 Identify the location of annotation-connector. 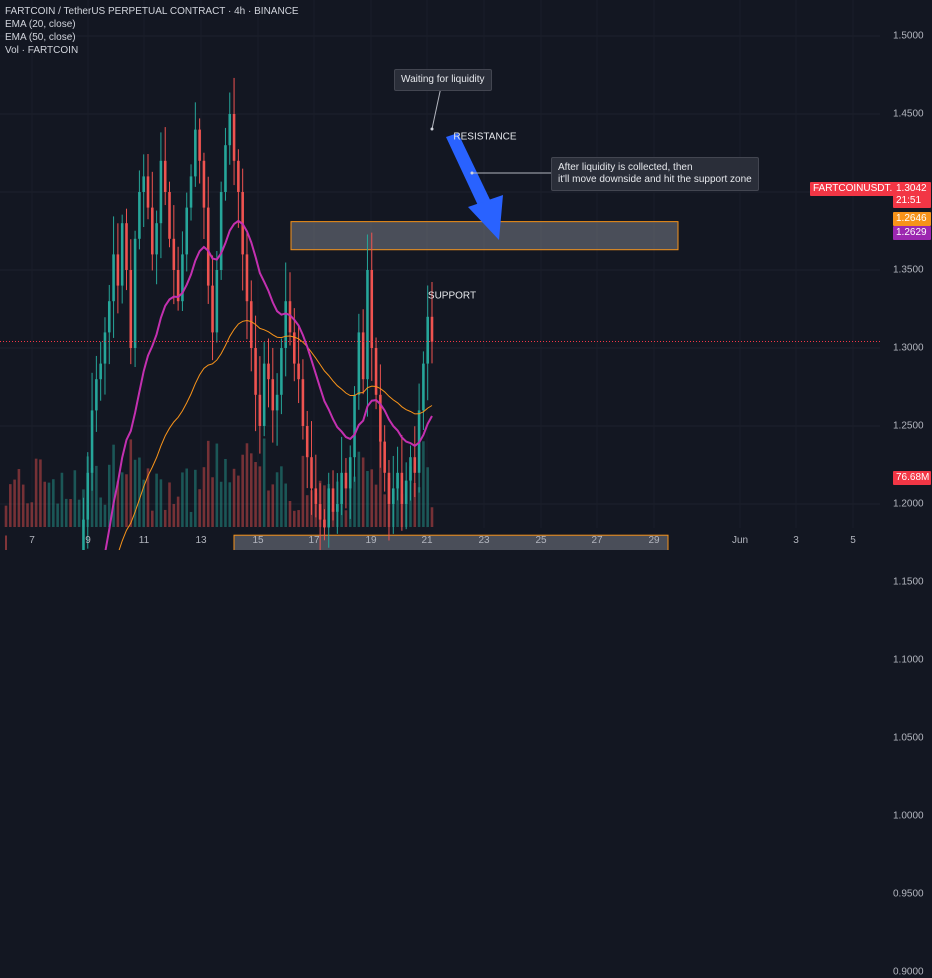
(436, 108).